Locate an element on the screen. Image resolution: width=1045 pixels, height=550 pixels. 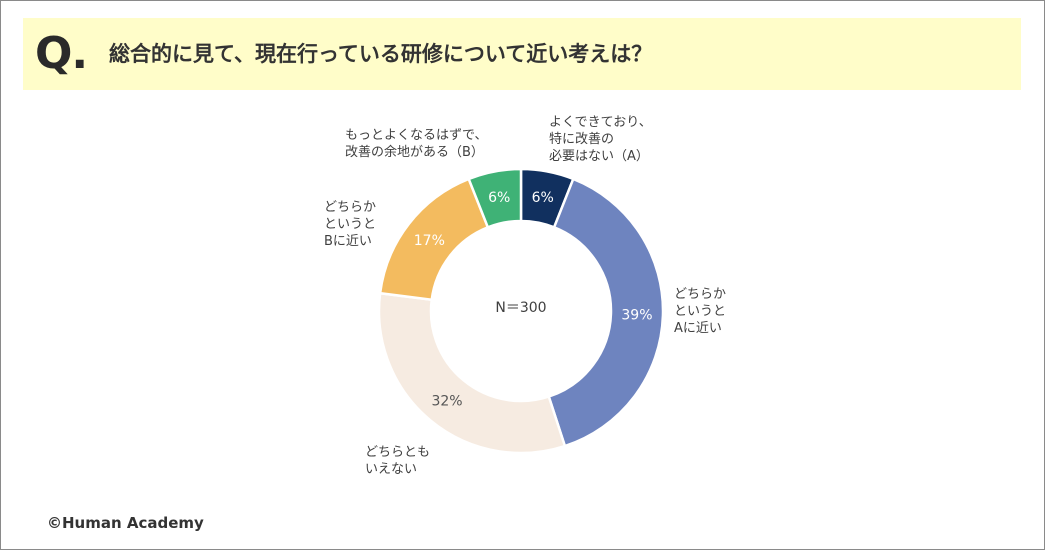
question-header: Q. 総合的に見て、現在行っている研修について近い考えは？ is located at coordinates (522, 54).